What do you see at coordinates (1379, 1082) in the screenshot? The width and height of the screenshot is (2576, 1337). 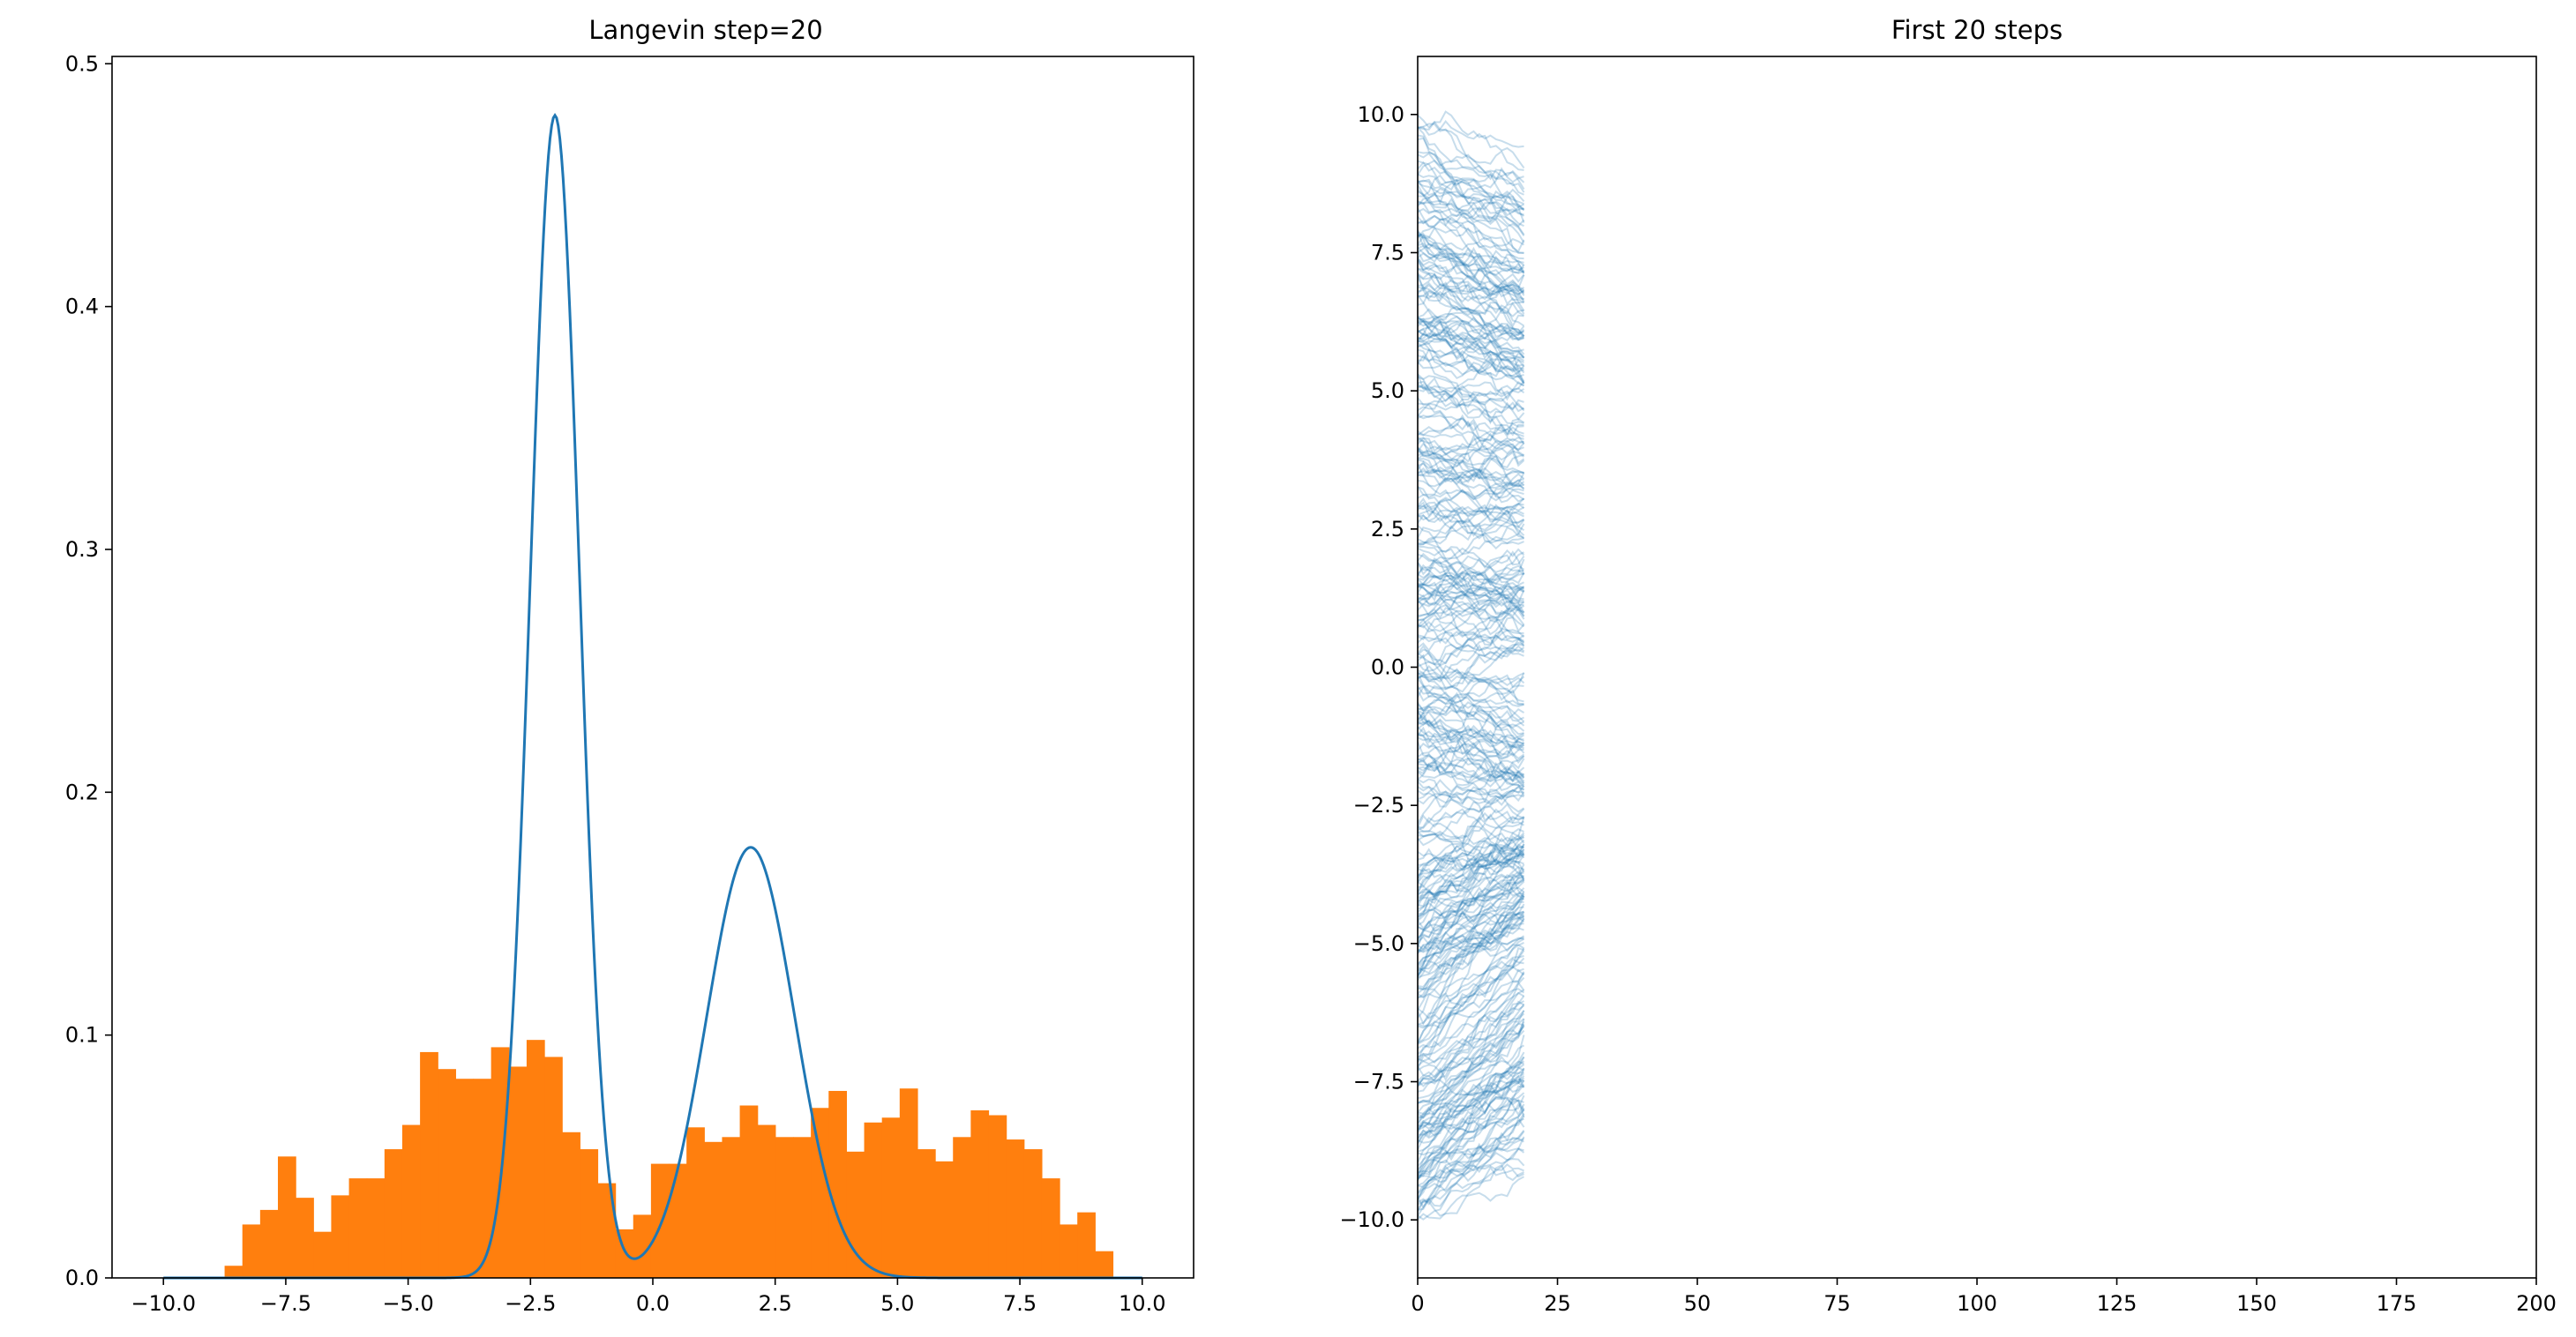 I see `y-tick-label: −7.5` at bounding box center [1379, 1082].